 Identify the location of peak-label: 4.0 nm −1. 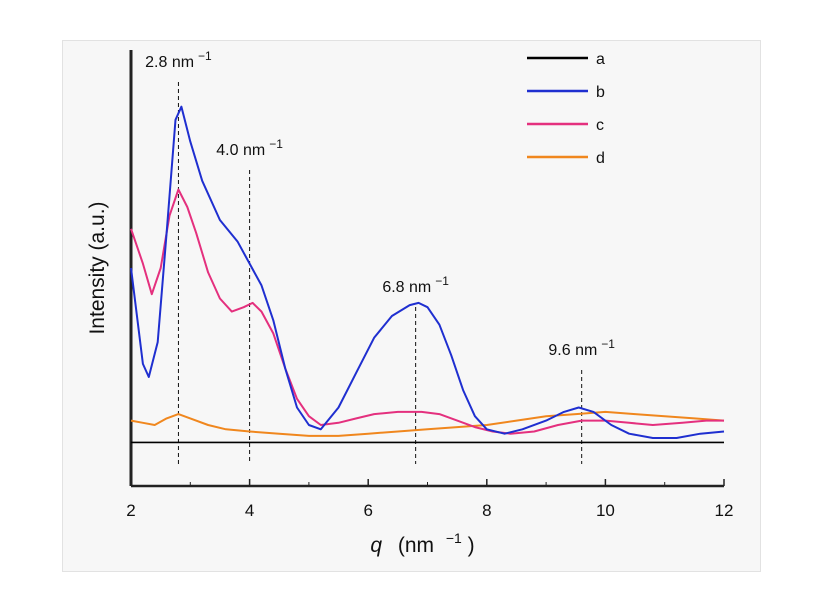
(249, 148).